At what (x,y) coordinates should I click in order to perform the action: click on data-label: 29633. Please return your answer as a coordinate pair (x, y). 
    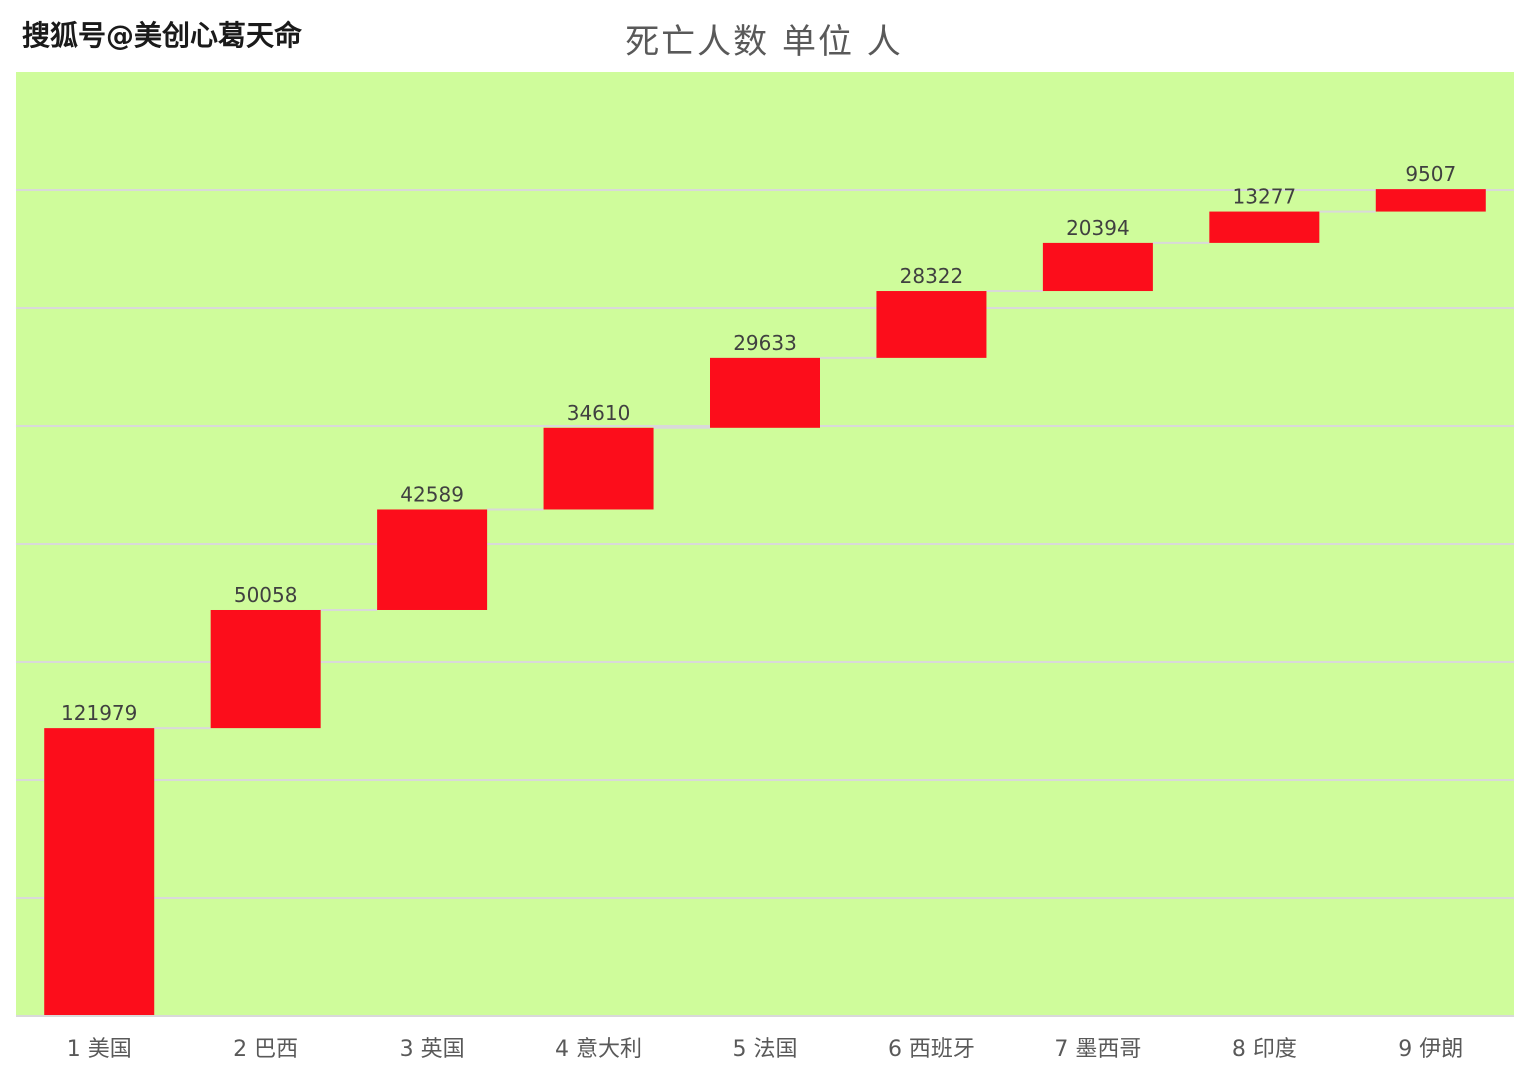
    Looking at the image, I should click on (765, 343).